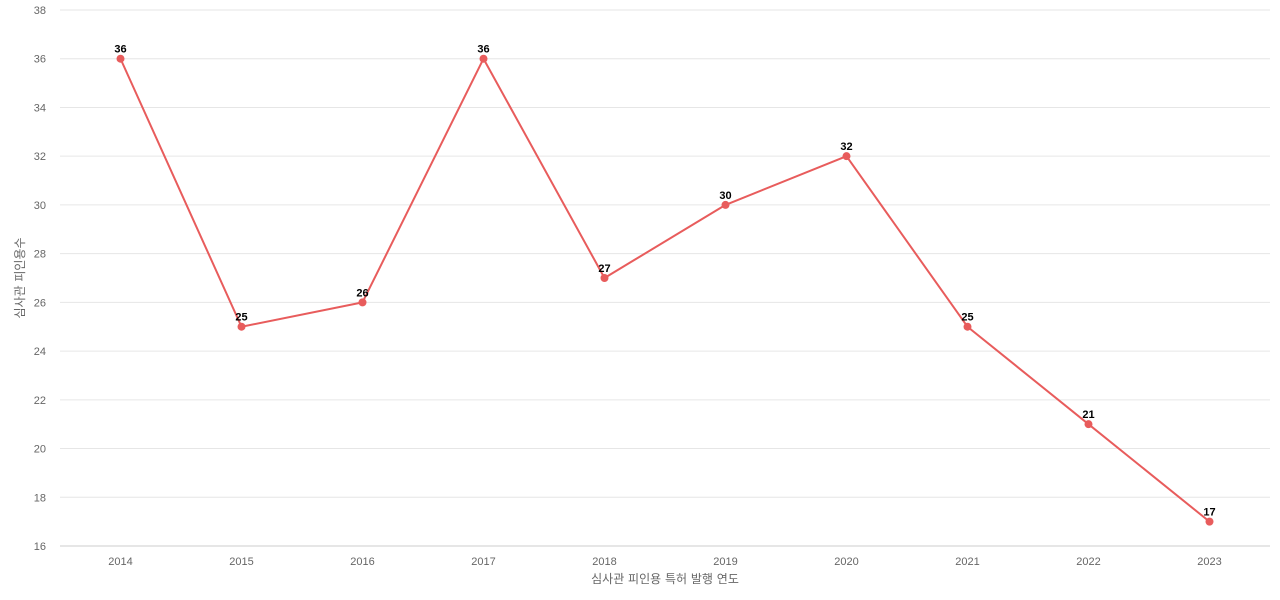 Image resolution: width=1280 pixels, height=600 pixels. What do you see at coordinates (40, 60) in the screenshot?
I see `y-tick-label: 36` at bounding box center [40, 60].